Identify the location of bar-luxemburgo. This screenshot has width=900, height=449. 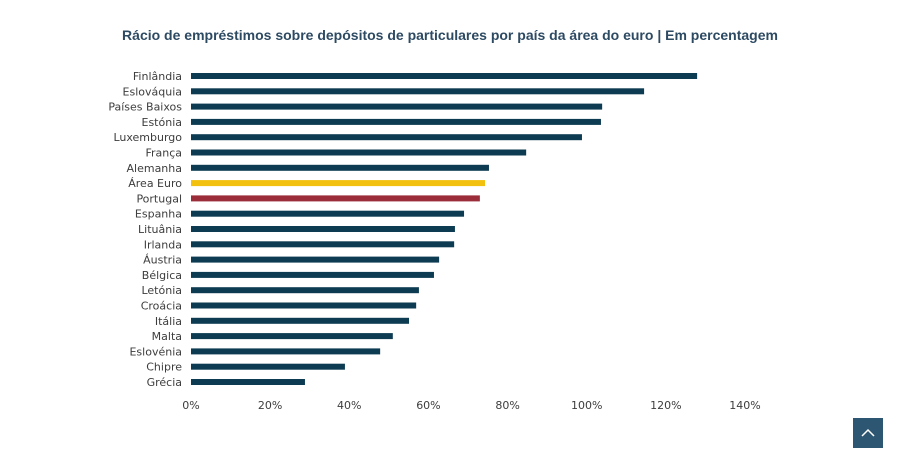
(386, 137).